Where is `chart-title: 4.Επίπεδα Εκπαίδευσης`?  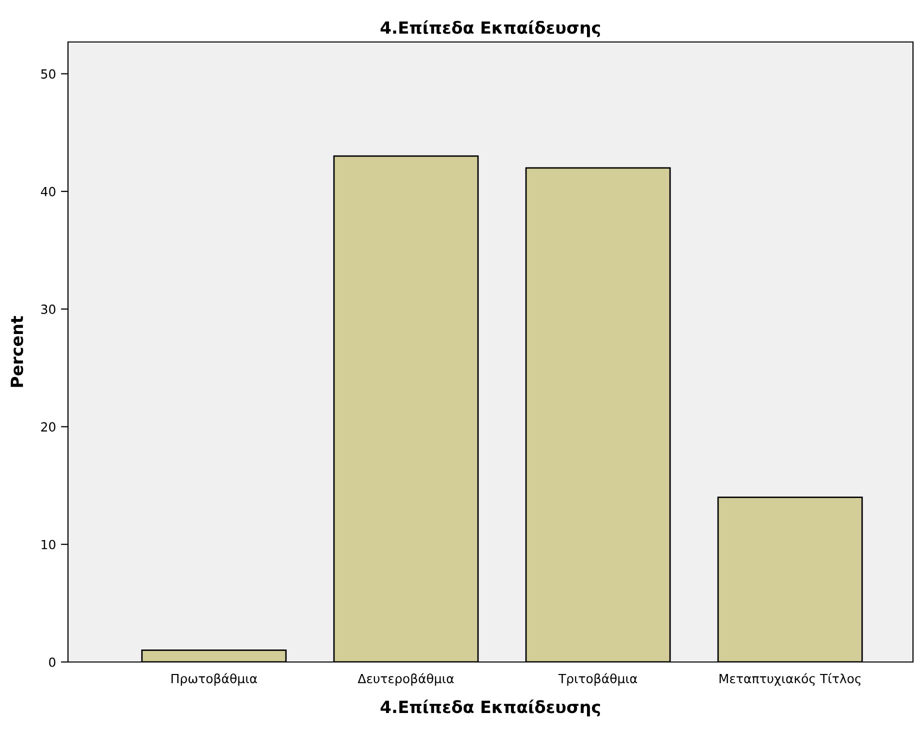 chart-title: 4.Επίπεδα Εκπαίδευσης is located at coordinates (490, 29).